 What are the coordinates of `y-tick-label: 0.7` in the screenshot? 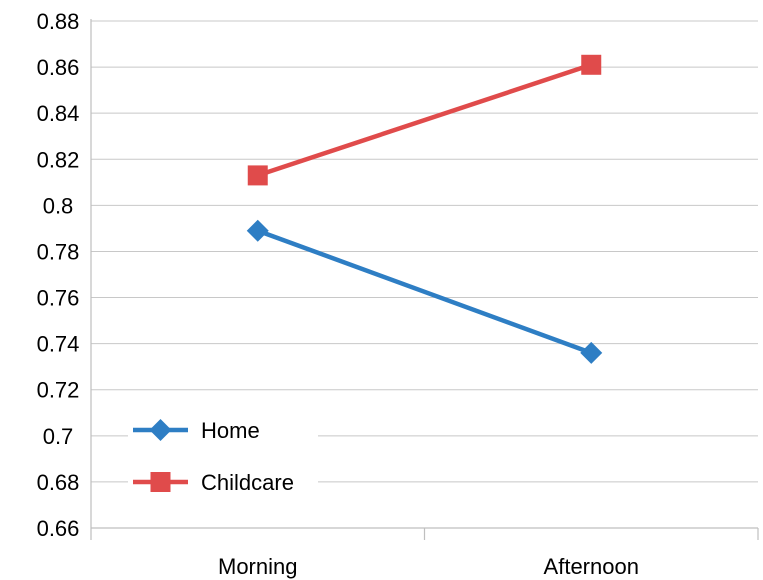 It's located at (58, 436).